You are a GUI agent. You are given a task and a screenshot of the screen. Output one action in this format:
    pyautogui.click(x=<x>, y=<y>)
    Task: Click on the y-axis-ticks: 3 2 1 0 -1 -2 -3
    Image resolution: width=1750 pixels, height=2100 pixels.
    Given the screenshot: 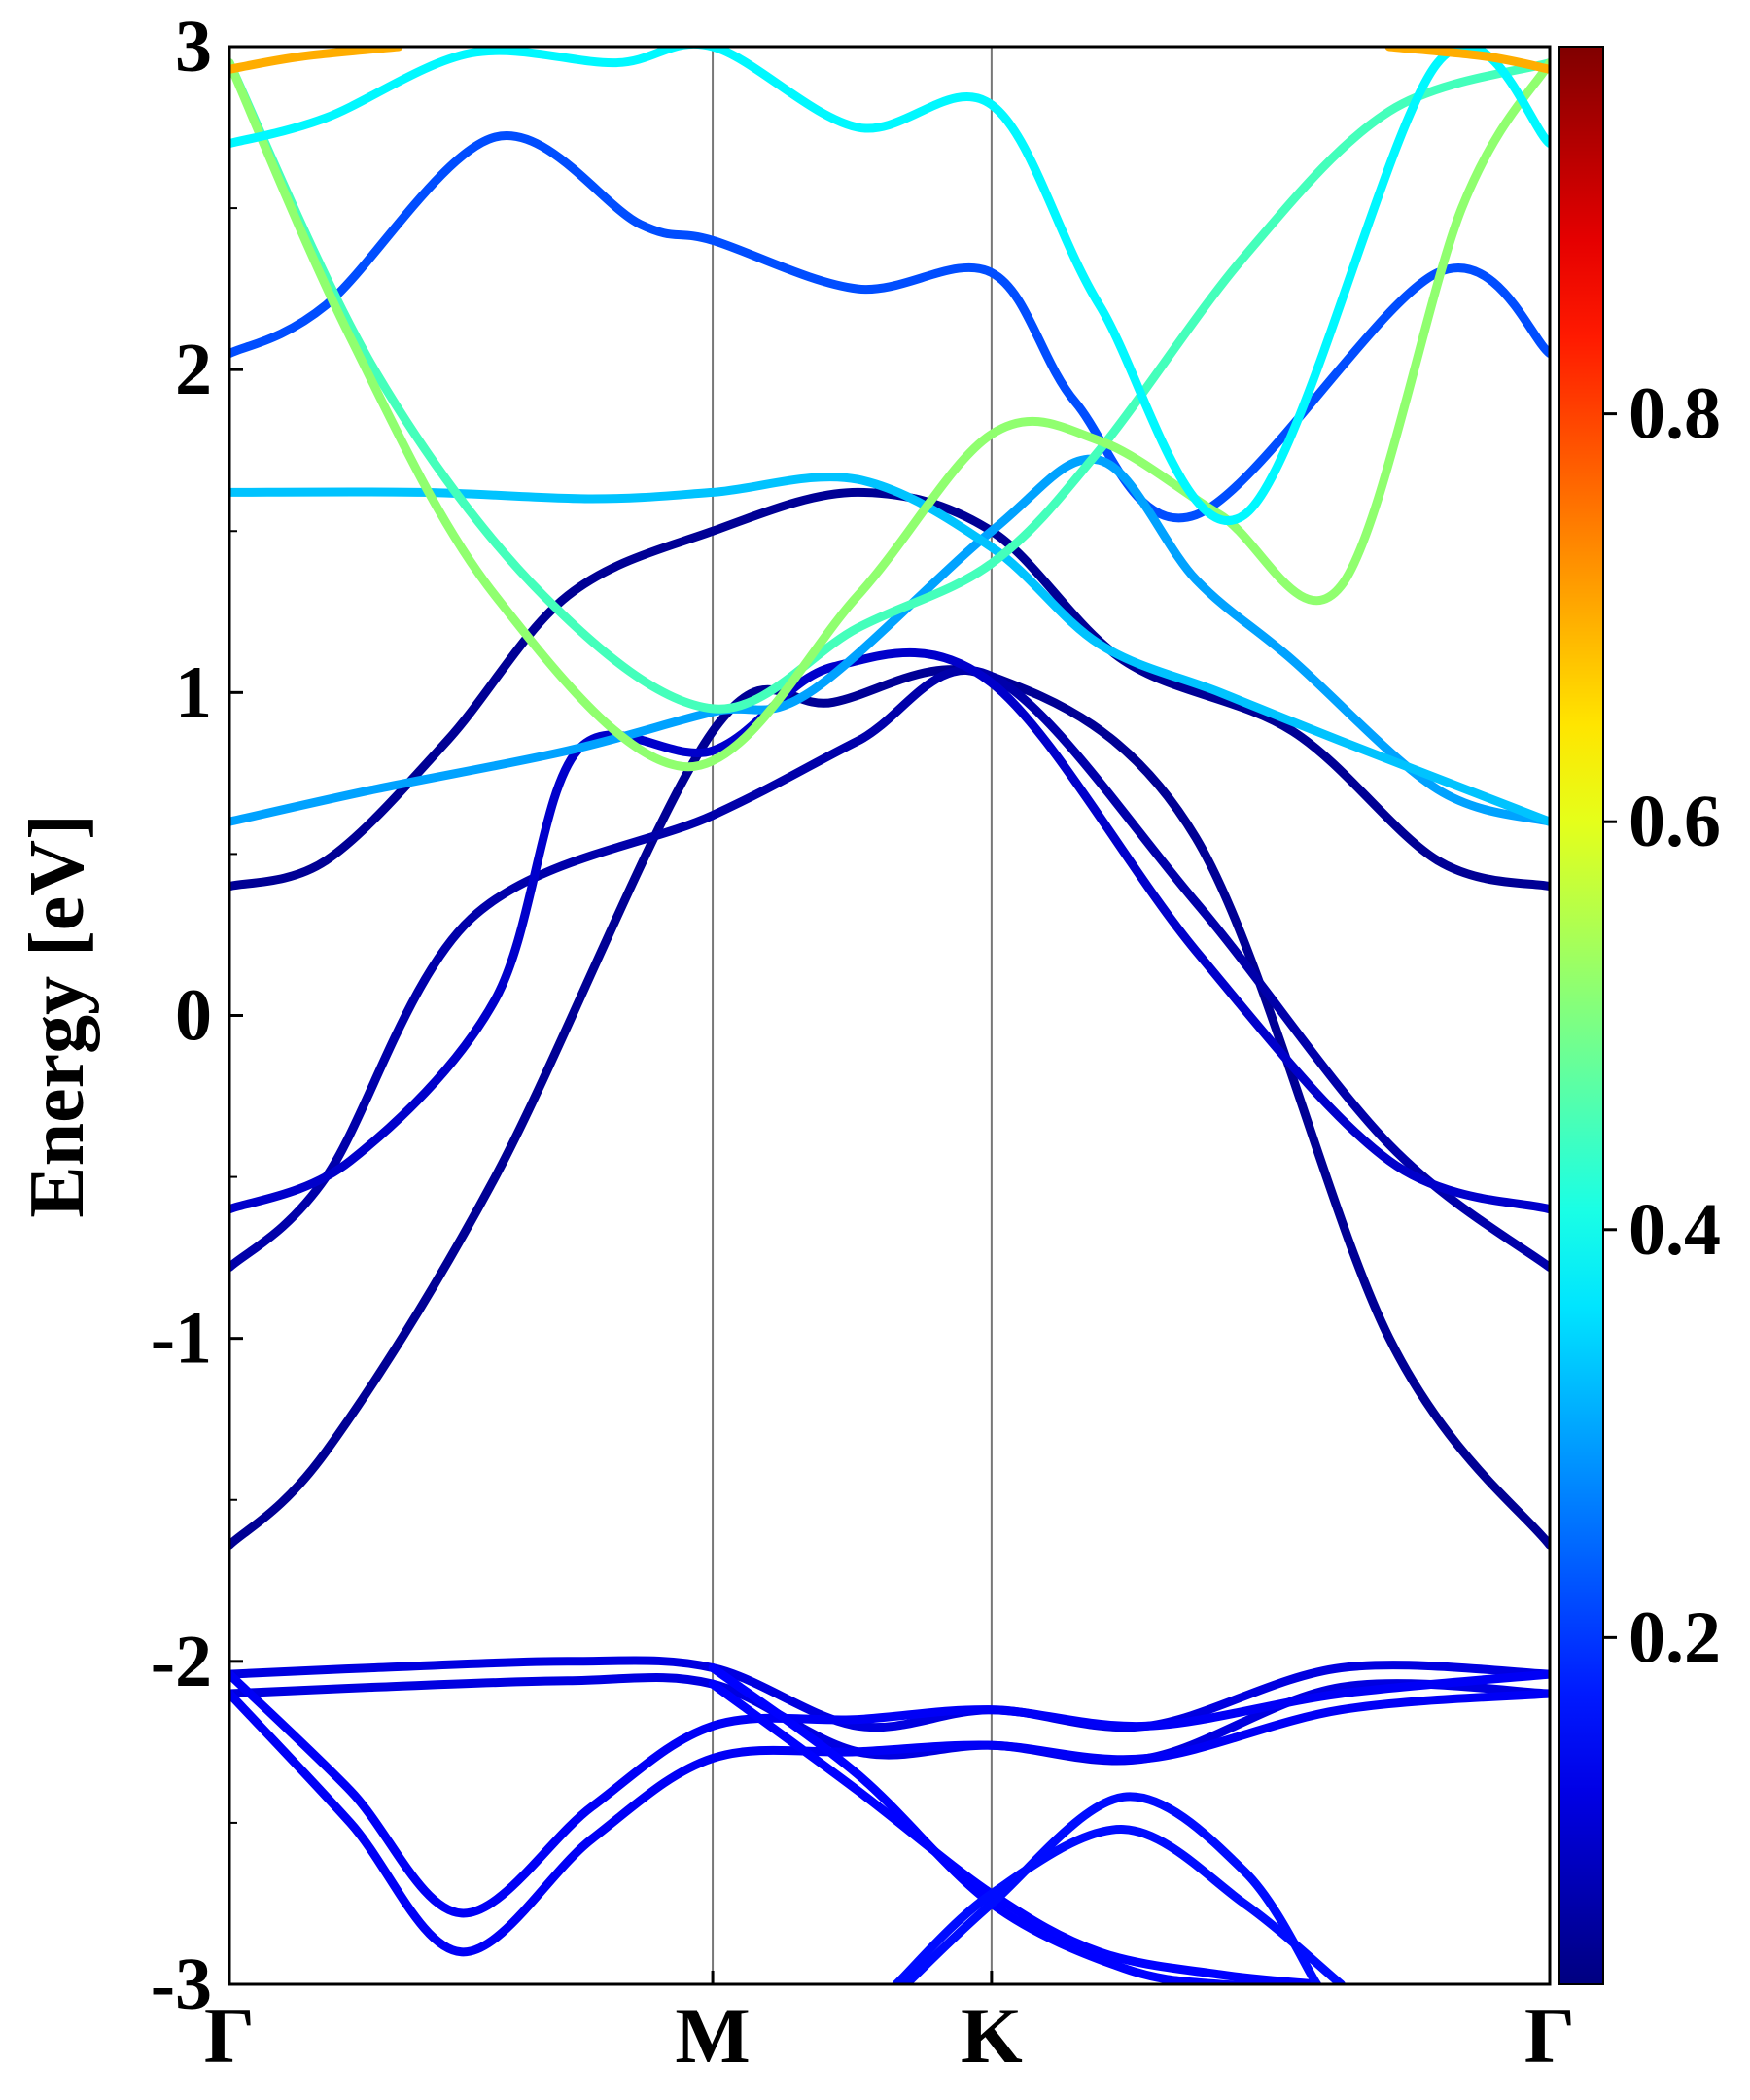 What is the action you would take?
    pyautogui.click(x=197, y=1015)
    